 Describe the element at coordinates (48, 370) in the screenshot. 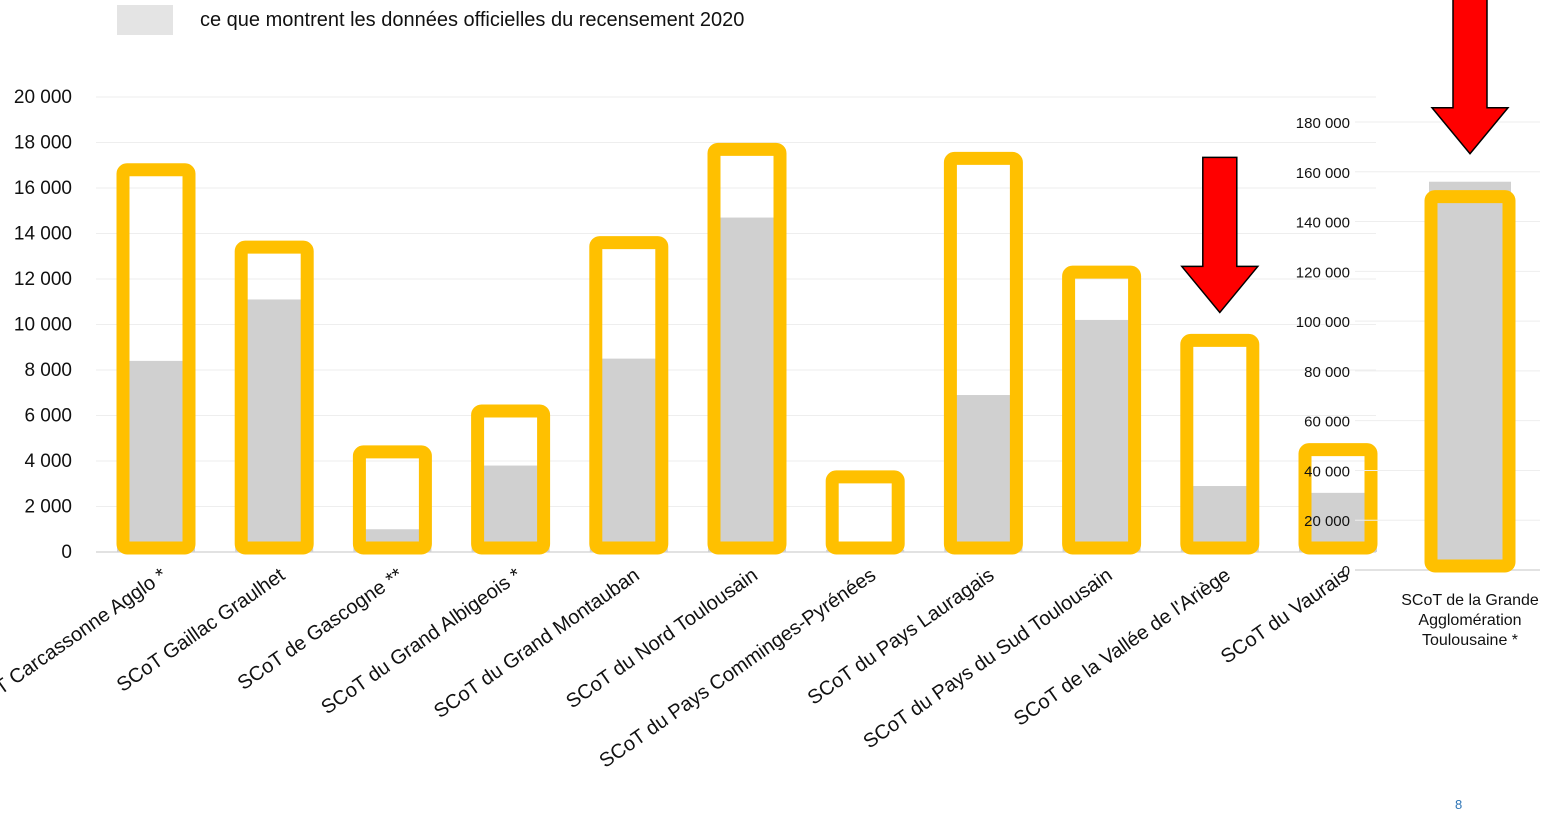

I see `y-tick-label: 8 000` at that location.